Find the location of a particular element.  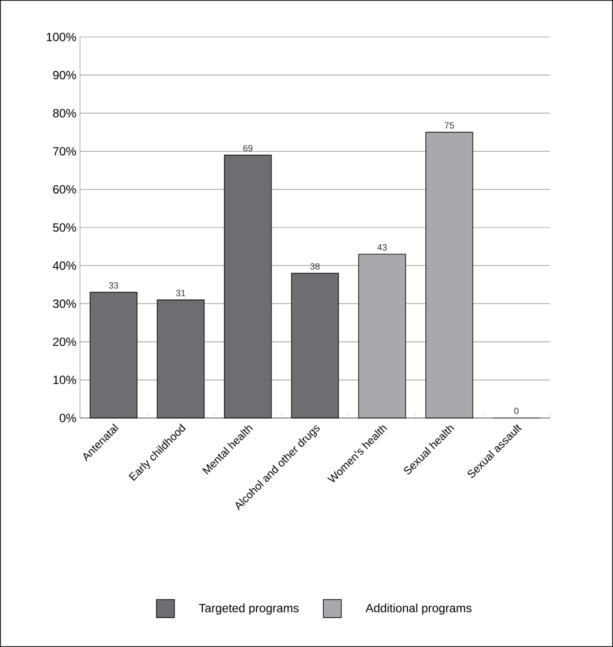

y-tick-label: 80% is located at coordinates (64, 113).